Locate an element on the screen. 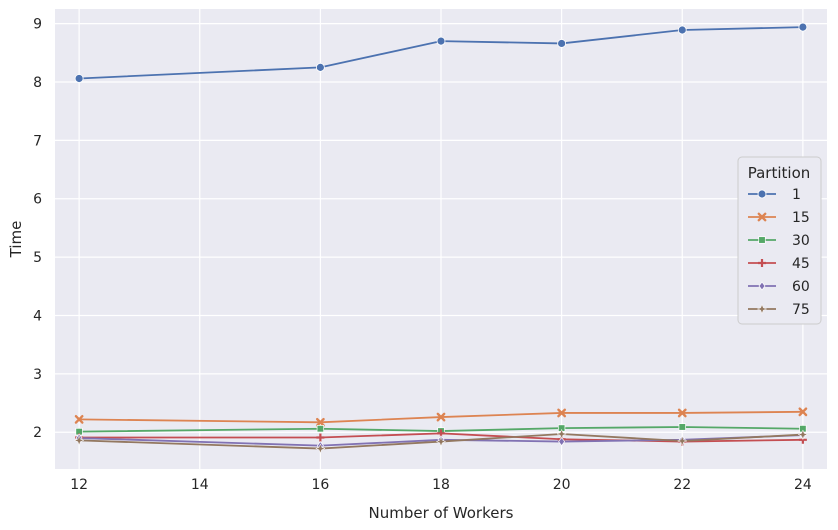 Image resolution: width=838 pixels, height=530 pixels. y-tick-label: 3 is located at coordinates (37, 375).